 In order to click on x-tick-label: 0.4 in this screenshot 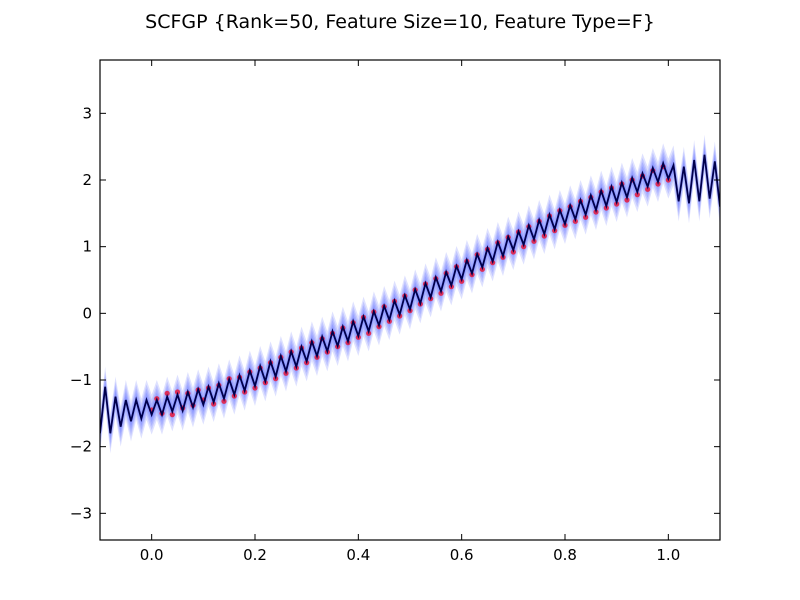, I will do `click(358, 555)`.